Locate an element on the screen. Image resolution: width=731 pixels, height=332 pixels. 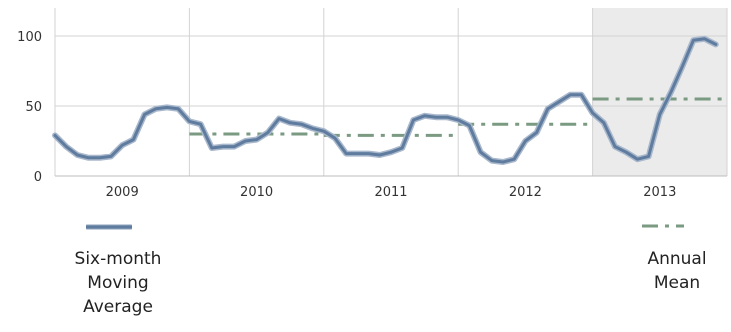
annual-mean-legend-swatch is located at coordinates (663, 226).